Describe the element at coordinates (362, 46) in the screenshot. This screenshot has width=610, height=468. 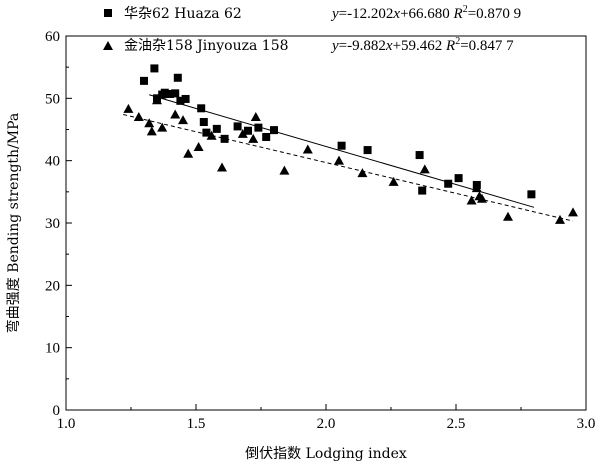
I see `eq-slope: =-9.882` at that location.